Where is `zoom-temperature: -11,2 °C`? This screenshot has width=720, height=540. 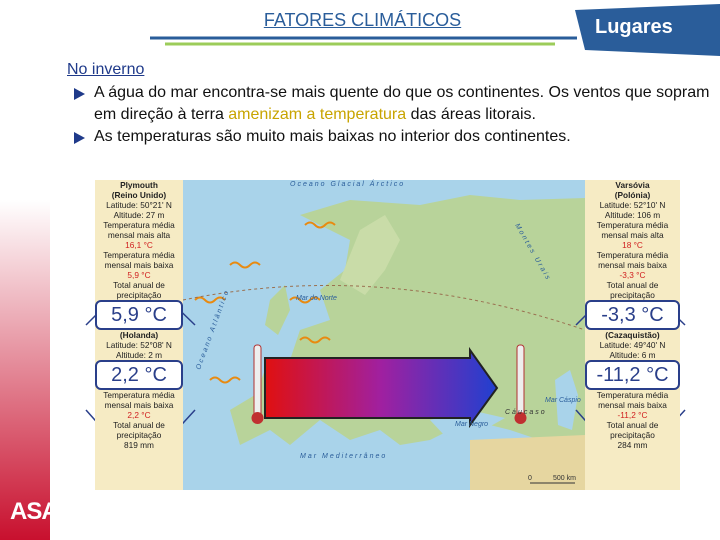 zoom-temperature: -11,2 °C is located at coordinates (632, 375).